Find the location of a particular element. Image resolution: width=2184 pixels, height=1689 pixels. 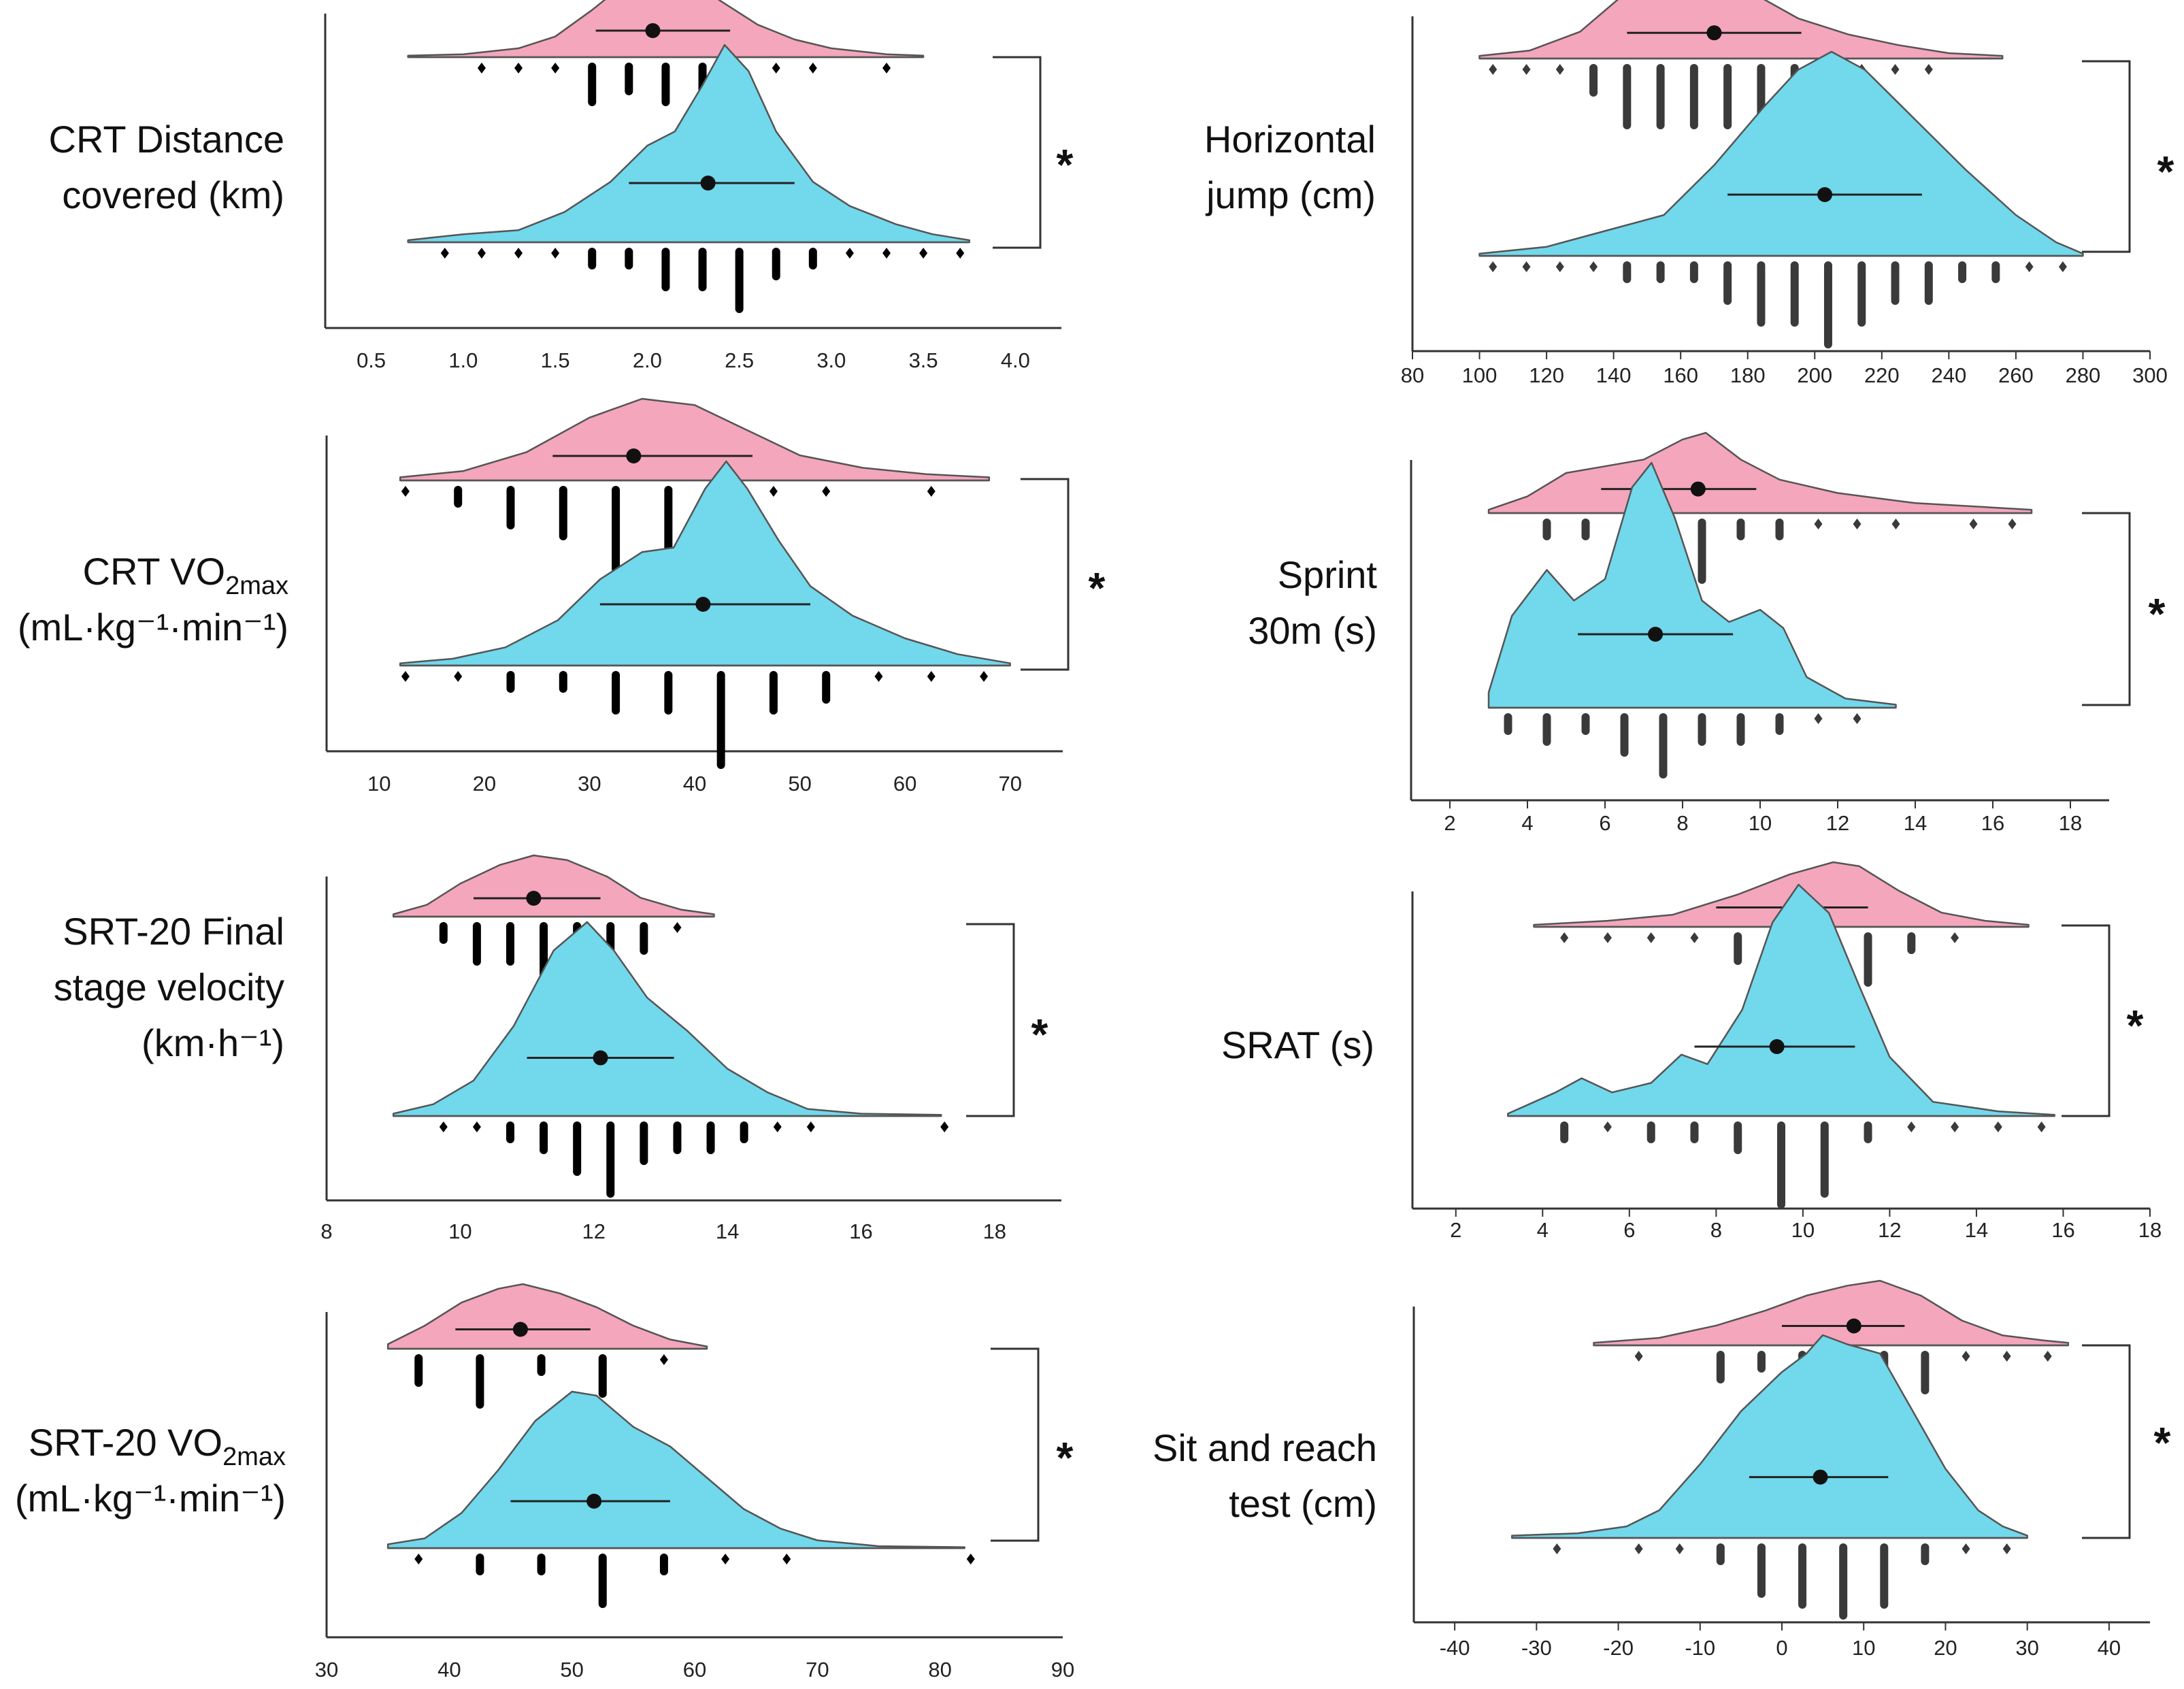

x-tick-label: 140 is located at coordinates (1614, 375).